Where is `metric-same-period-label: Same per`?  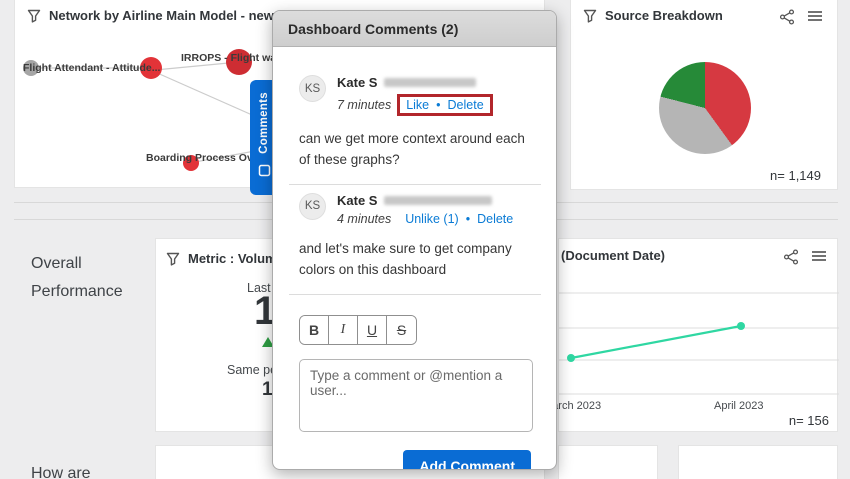
metric-same-period-label: Same per is located at coordinates (254, 370).